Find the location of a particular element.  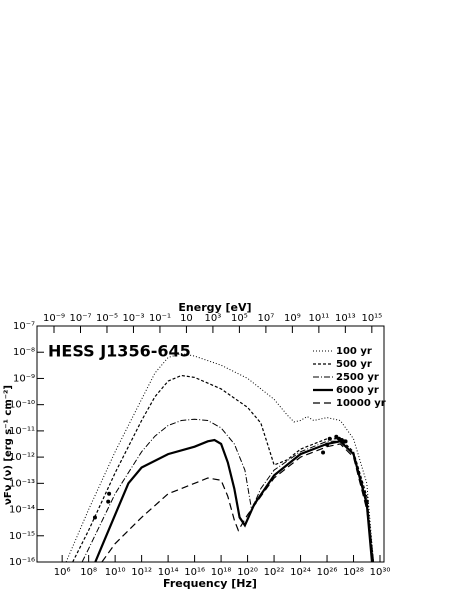

x2-tick-label: 10⁻¹ is located at coordinates (160, 318).